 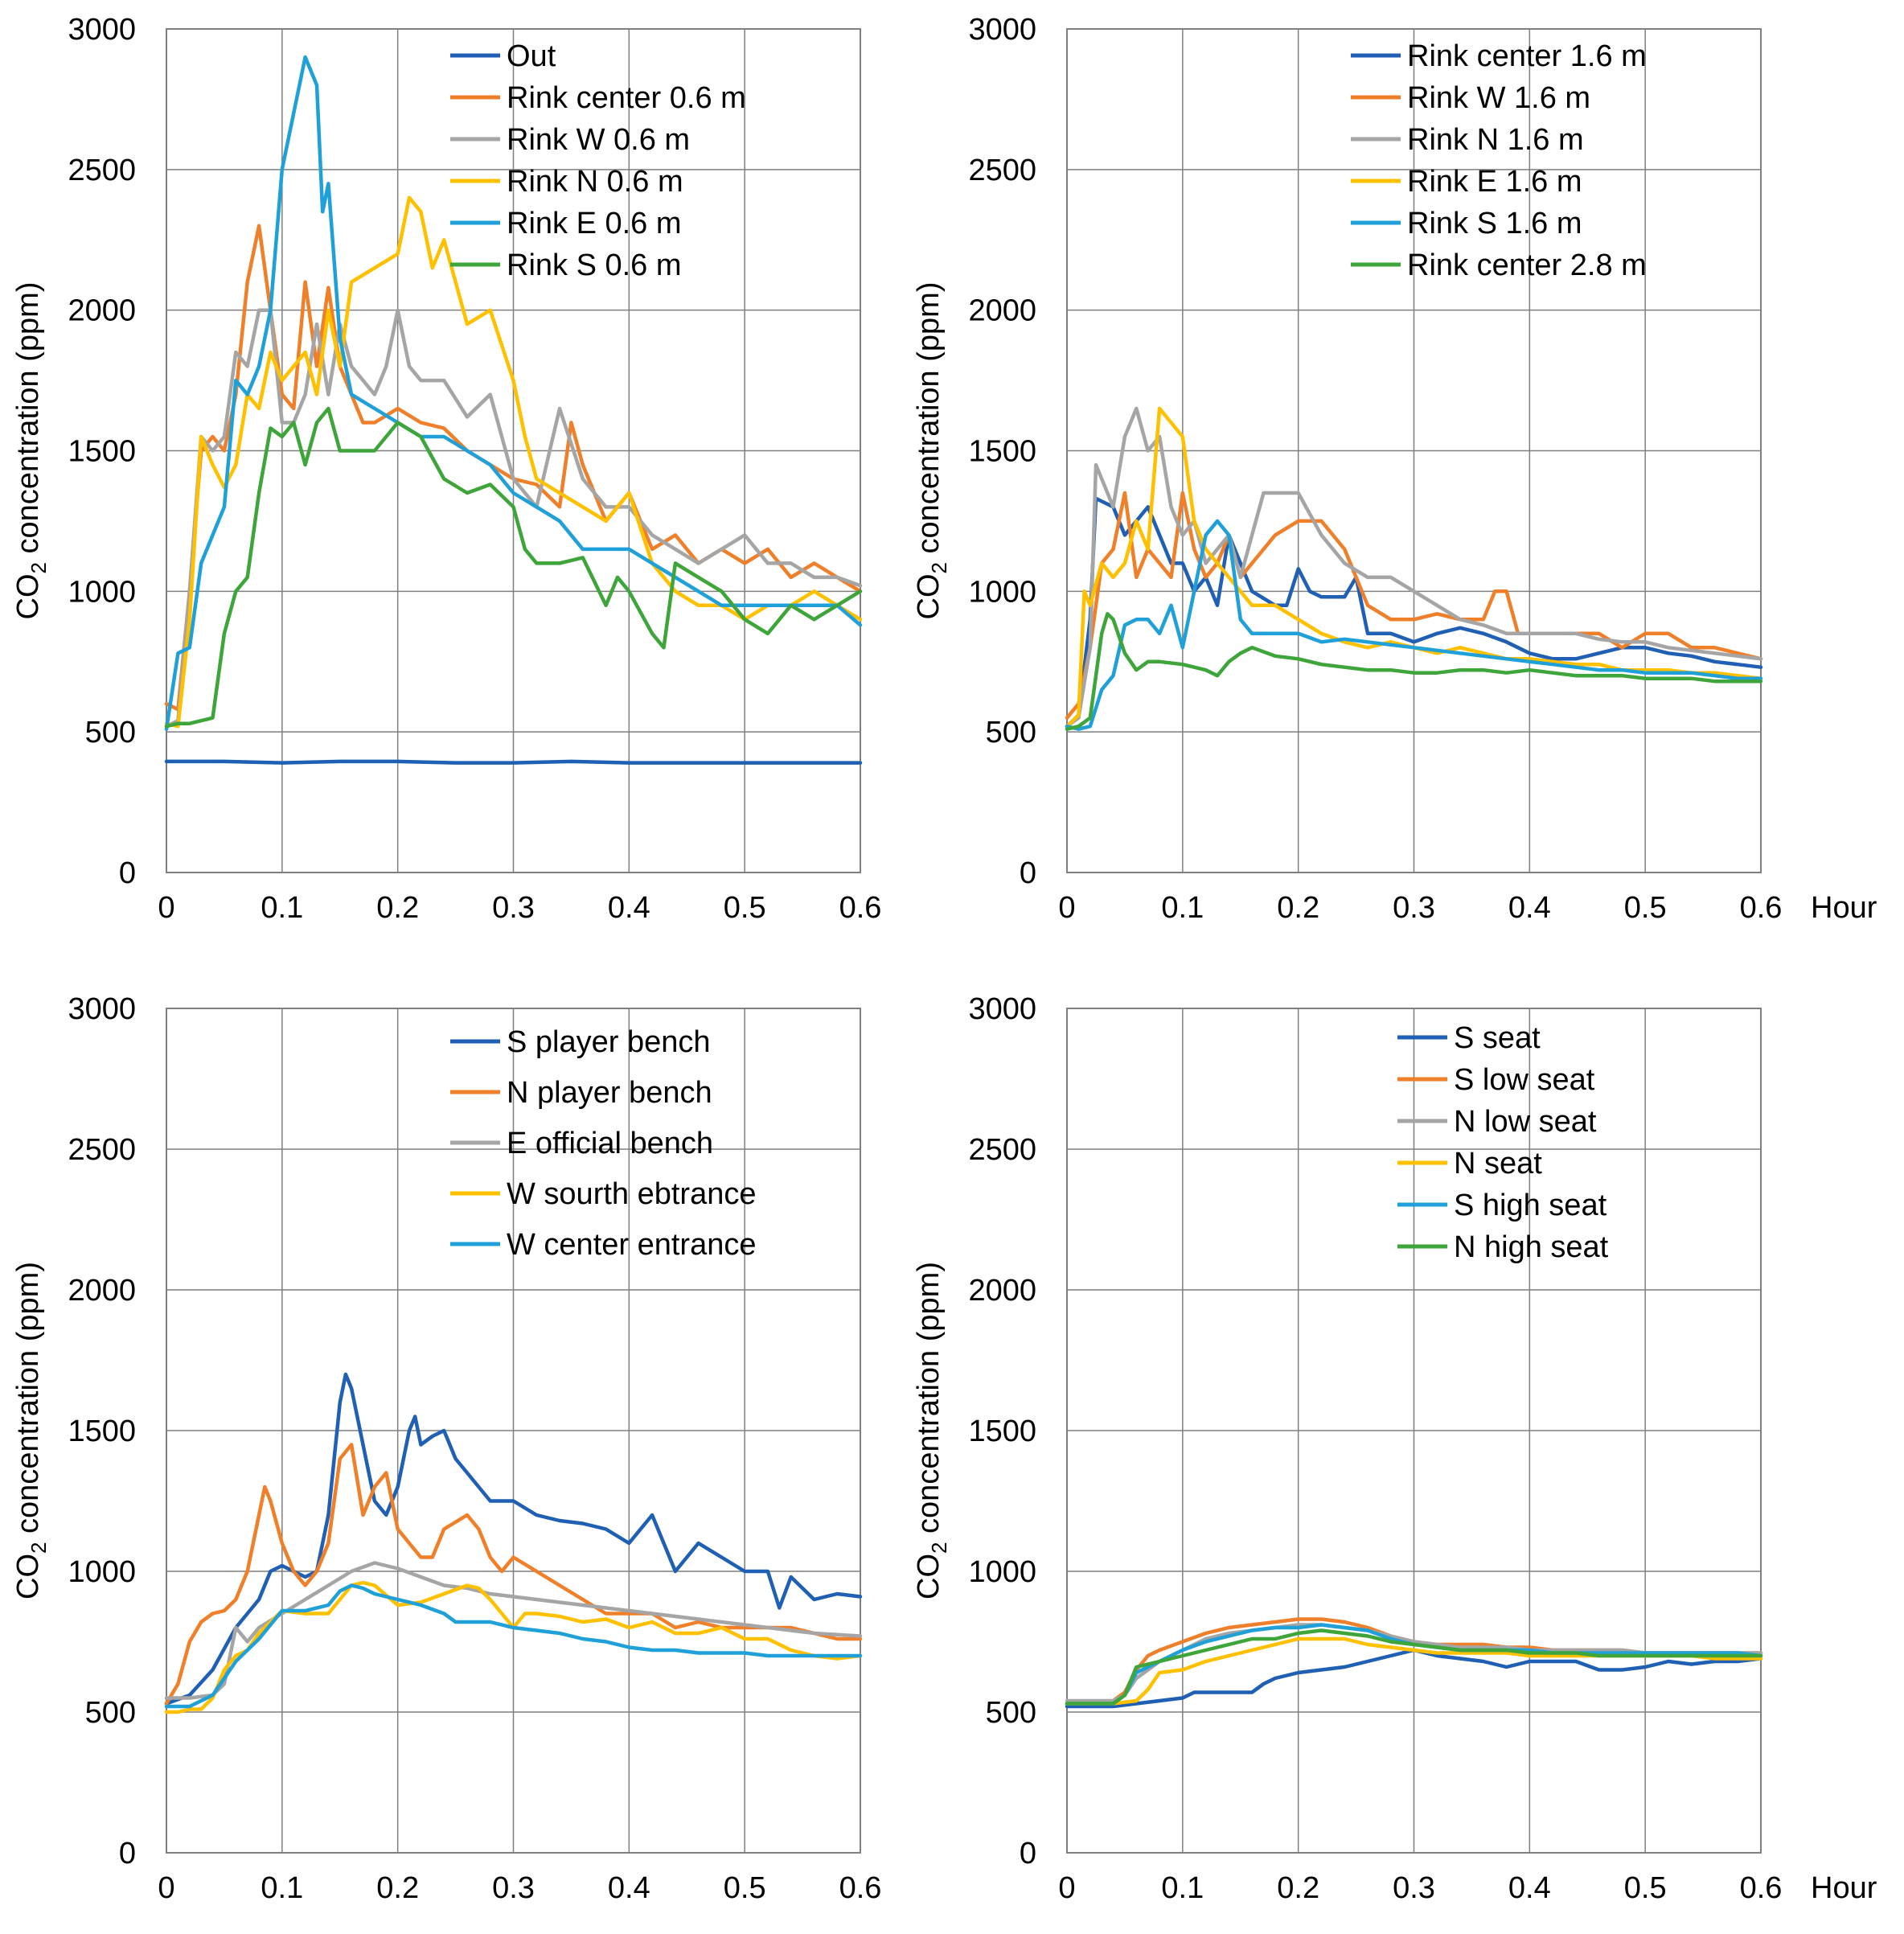 What do you see at coordinates (531, 56) in the screenshot?
I see `legend-label: Out` at bounding box center [531, 56].